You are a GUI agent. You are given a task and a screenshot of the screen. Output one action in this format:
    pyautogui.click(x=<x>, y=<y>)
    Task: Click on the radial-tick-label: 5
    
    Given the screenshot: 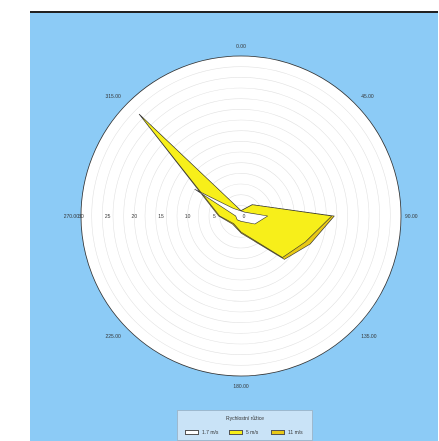 What is the action you would take?
    pyautogui.click(x=214, y=217)
    